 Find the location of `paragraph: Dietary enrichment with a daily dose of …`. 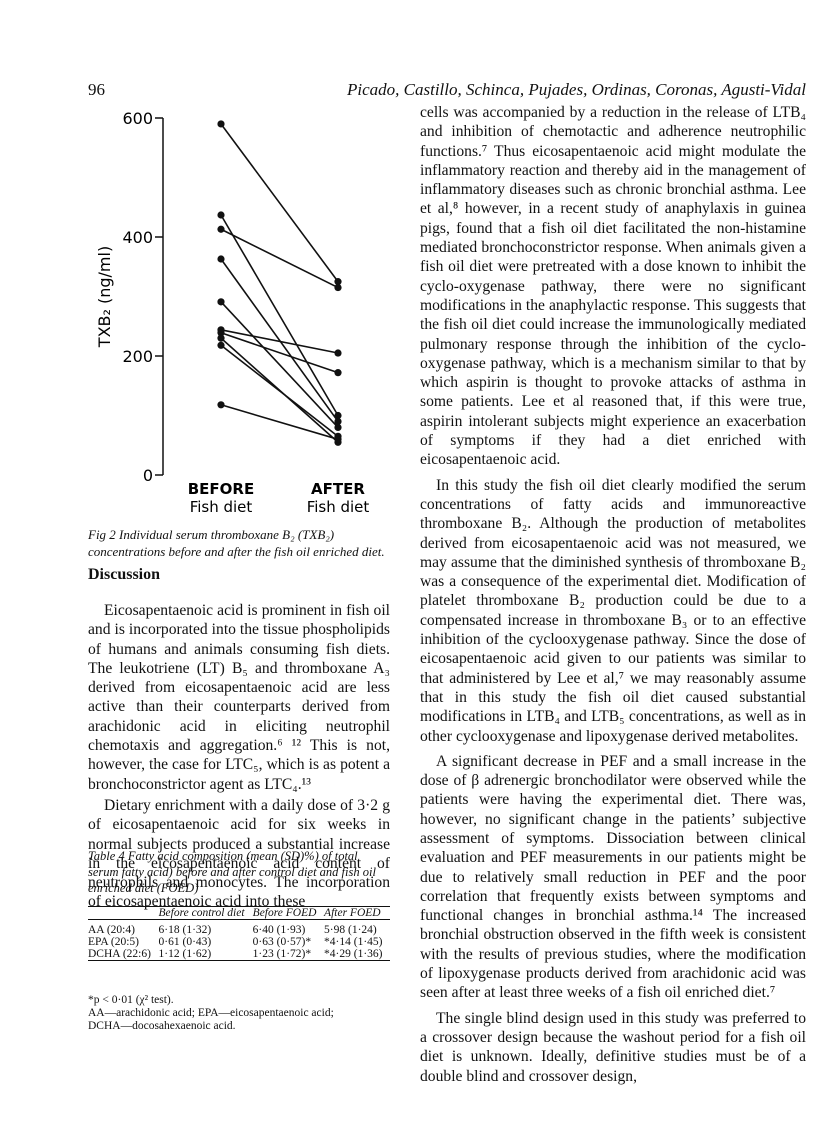

paragraph: Dietary enrichment with a daily dose of … is located at coordinates (239, 853).